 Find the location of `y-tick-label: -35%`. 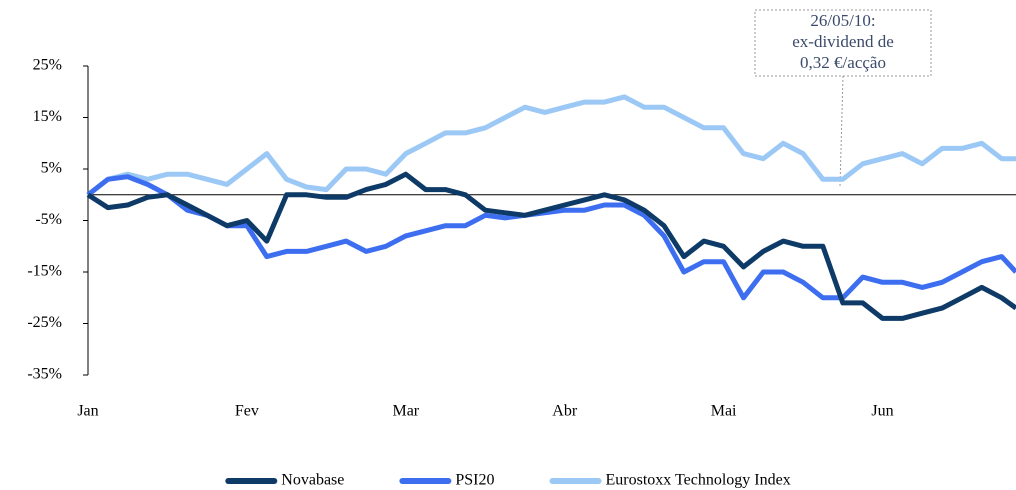

y-tick-label: -35% is located at coordinates (44, 374).